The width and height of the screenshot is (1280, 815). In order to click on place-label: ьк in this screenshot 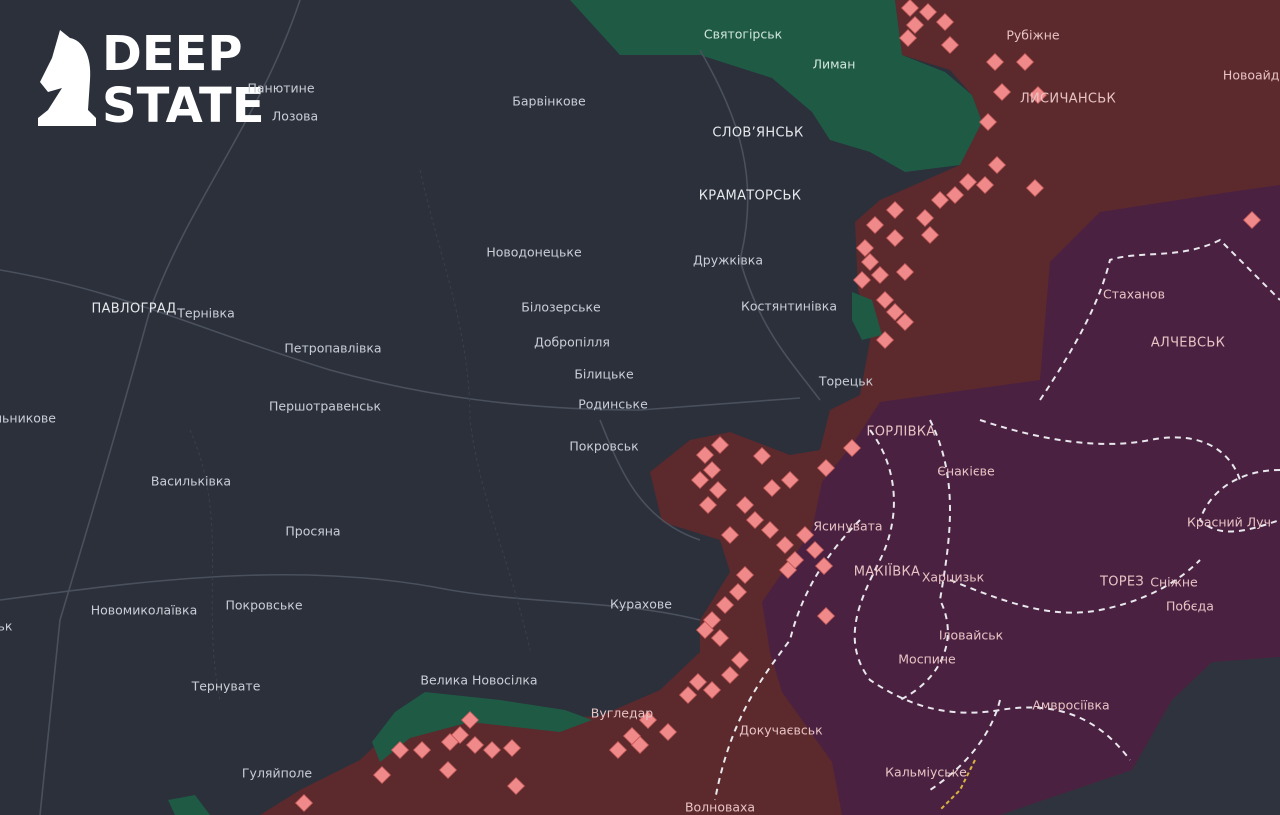, I will do `click(6, 626)`.